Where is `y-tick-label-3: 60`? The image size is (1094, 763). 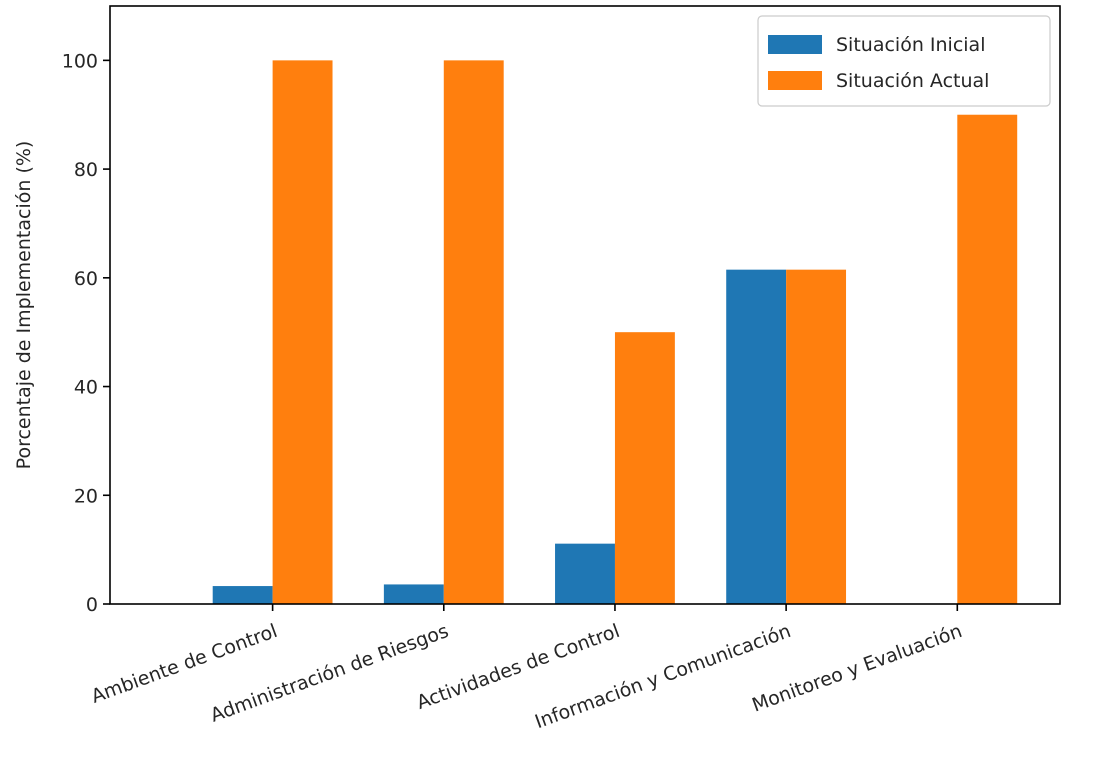
y-tick-label-3: 60 is located at coordinates (86, 279).